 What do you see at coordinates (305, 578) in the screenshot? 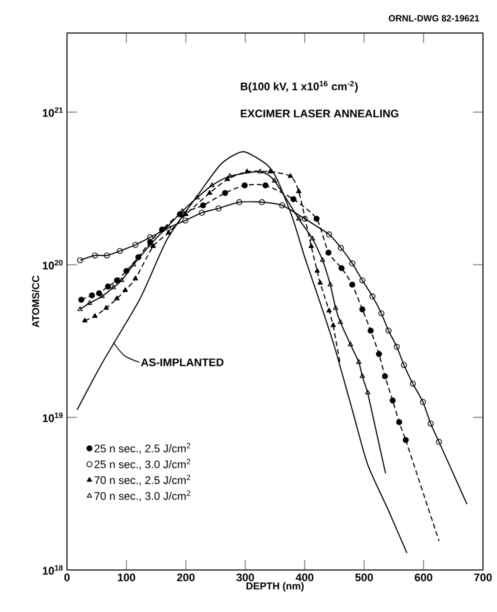
I see `x-tick-label: 400` at bounding box center [305, 578].